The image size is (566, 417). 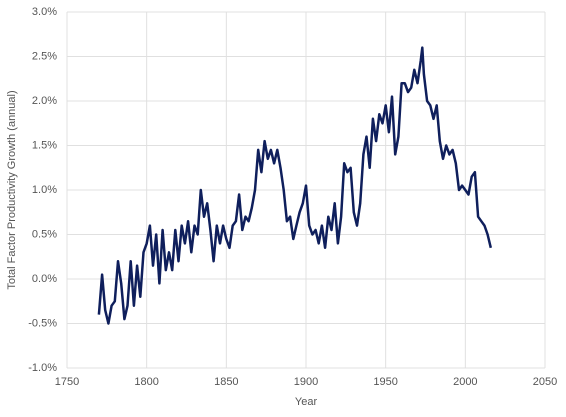 What do you see at coordinates (226, 382) in the screenshot?
I see `x-tick-label: 1850` at bounding box center [226, 382].